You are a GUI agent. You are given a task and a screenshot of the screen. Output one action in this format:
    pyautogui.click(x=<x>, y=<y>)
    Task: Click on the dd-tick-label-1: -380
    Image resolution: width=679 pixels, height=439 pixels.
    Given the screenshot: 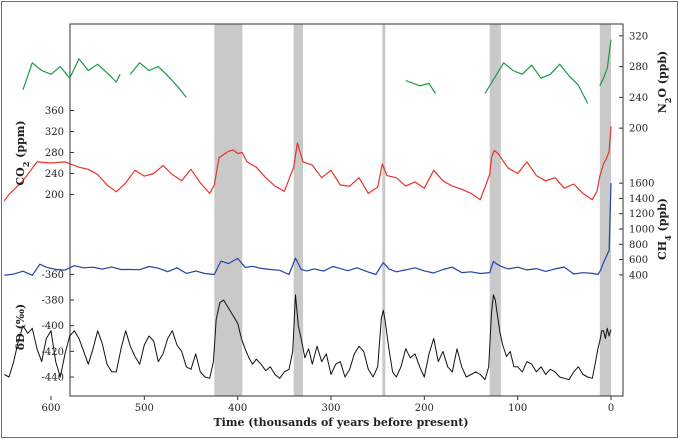 What is the action you would take?
    pyautogui.click(x=53, y=301)
    